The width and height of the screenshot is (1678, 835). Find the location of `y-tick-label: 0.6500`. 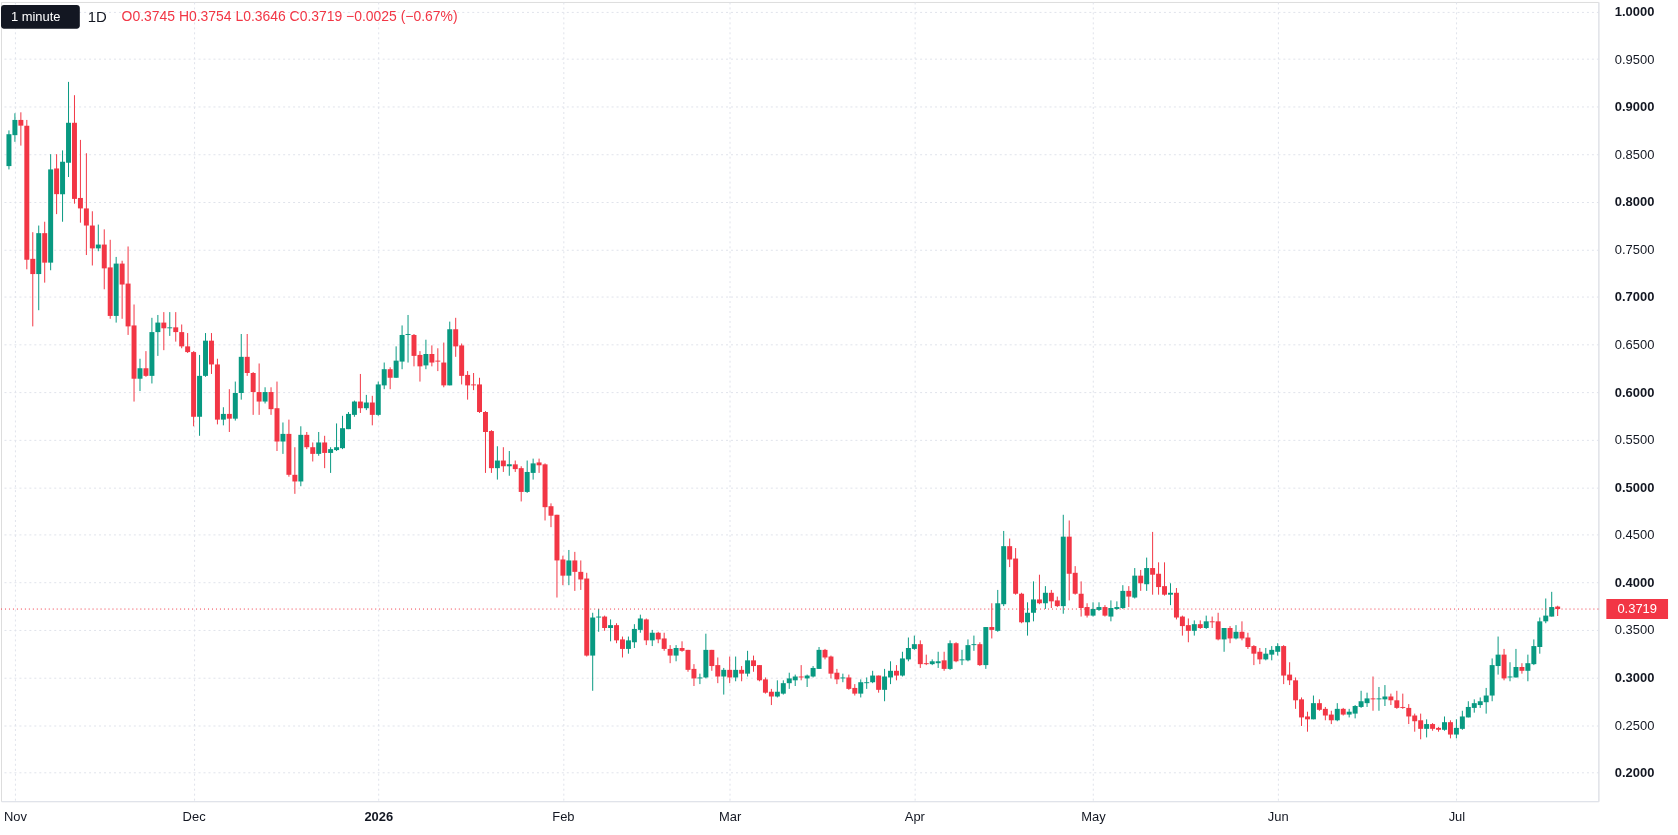

y-tick-label: 0.6500 is located at coordinates (1634, 344).